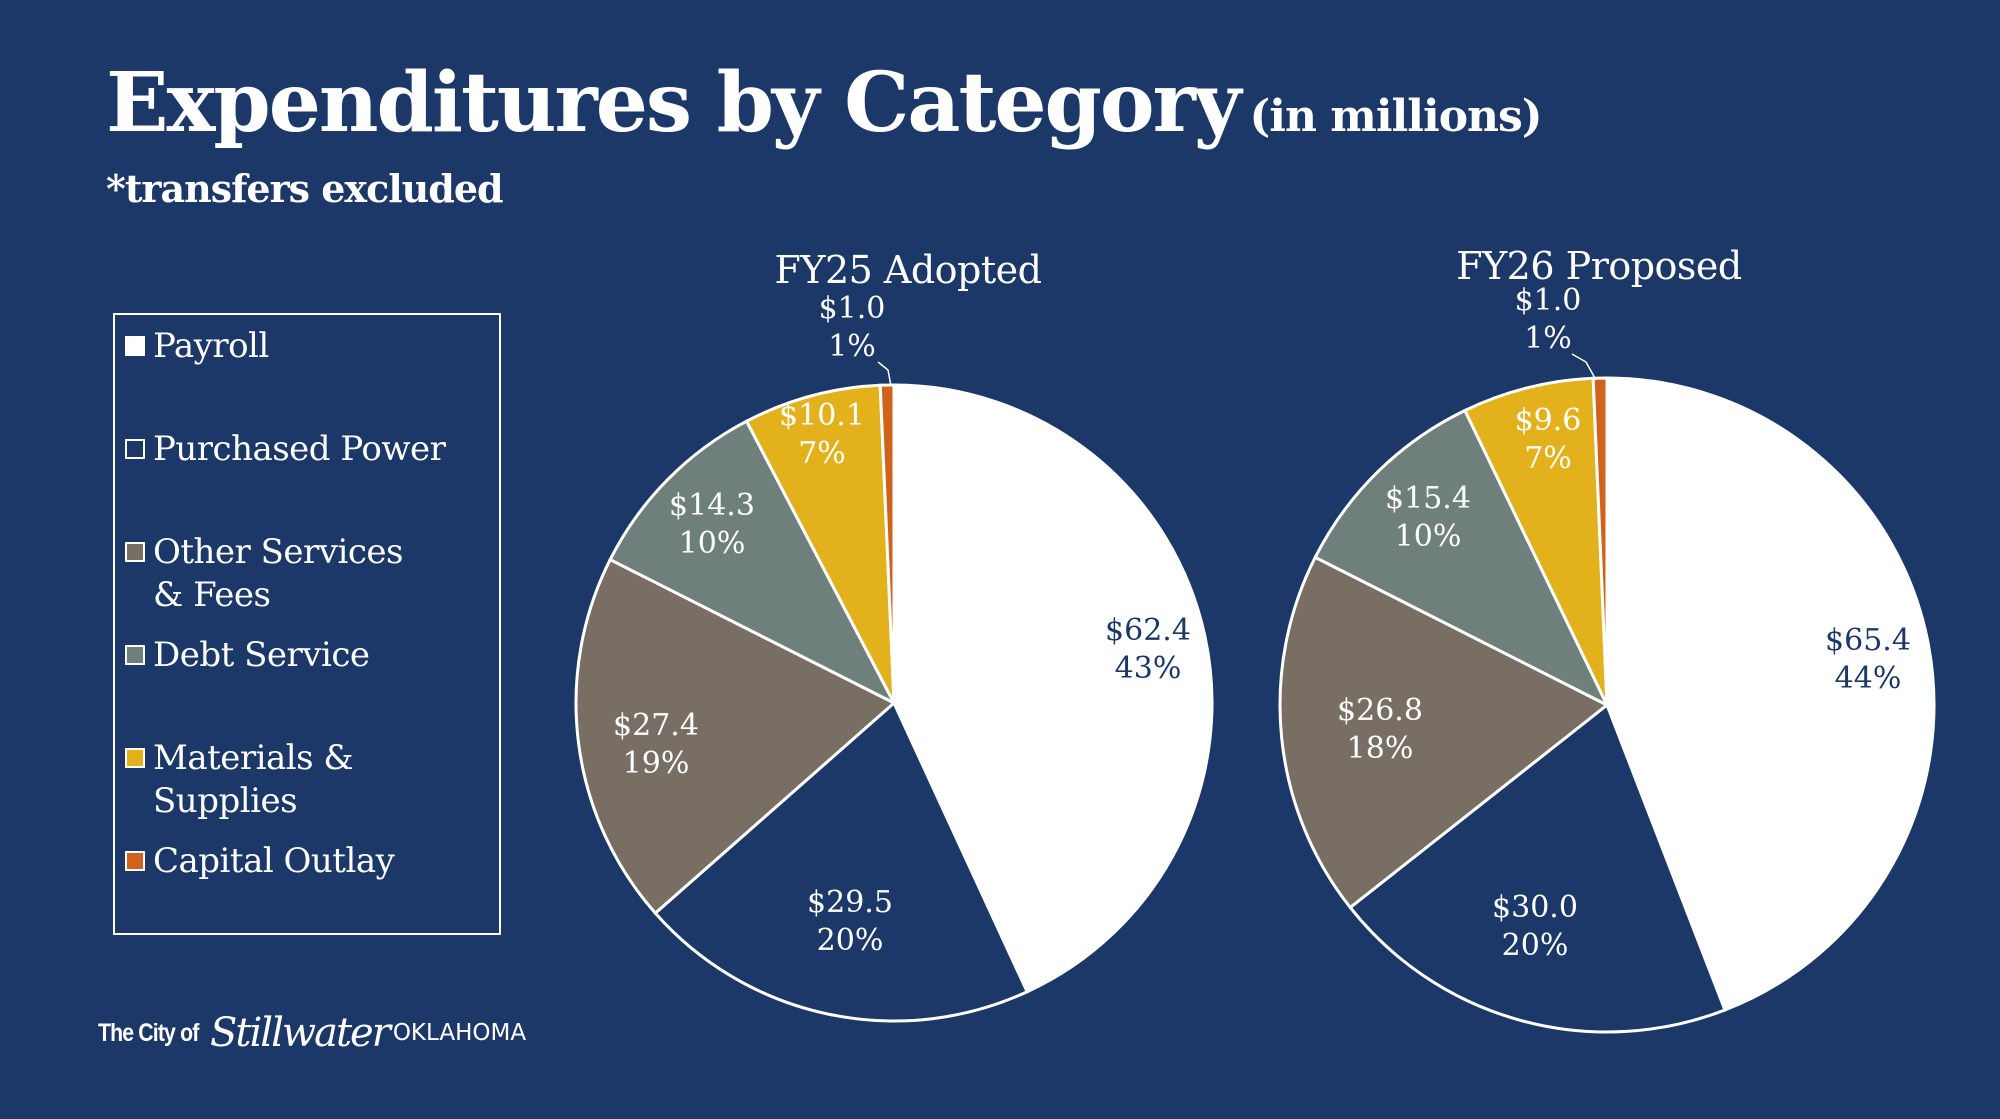  I want to click on slide-title-main: Expenditures by Category, so click(673, 103).